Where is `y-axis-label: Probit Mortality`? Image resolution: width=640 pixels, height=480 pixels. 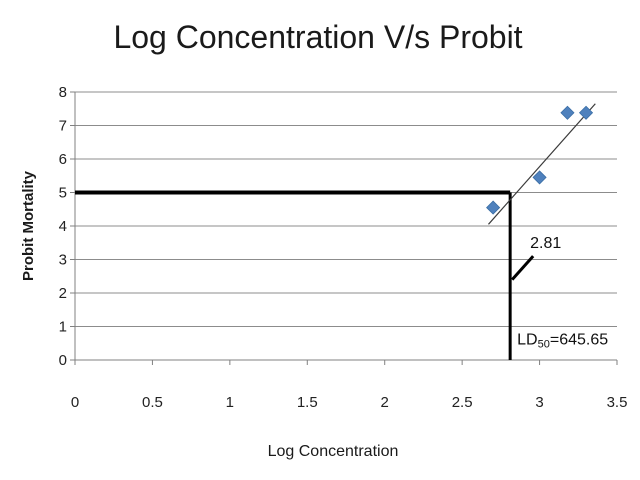
y-axis-label: Probit Mortality is located at coordinates (28, 225).